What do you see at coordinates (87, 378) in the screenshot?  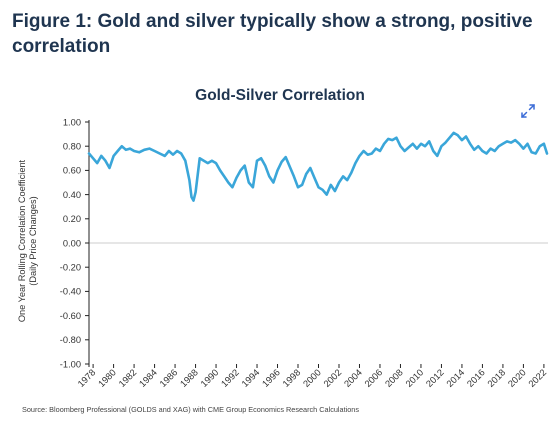 I see `x-tick-label: 1978` at bounding box center [87, 378].